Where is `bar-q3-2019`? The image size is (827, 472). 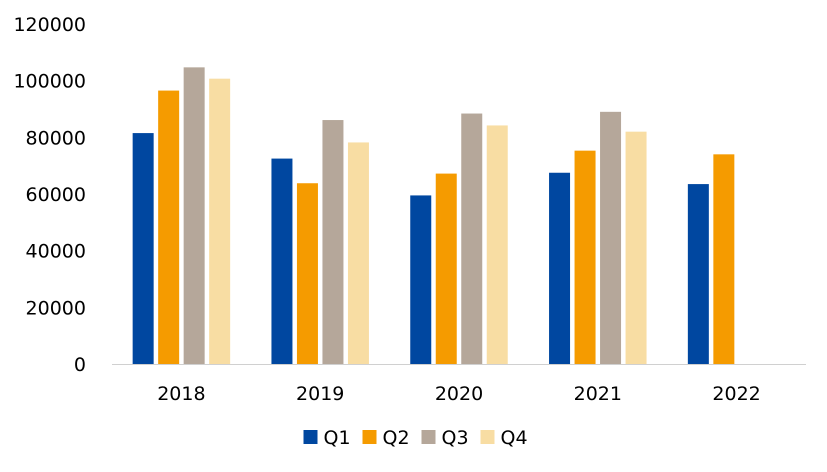
bar-q3-2019 is located at coordinates (333, 242).